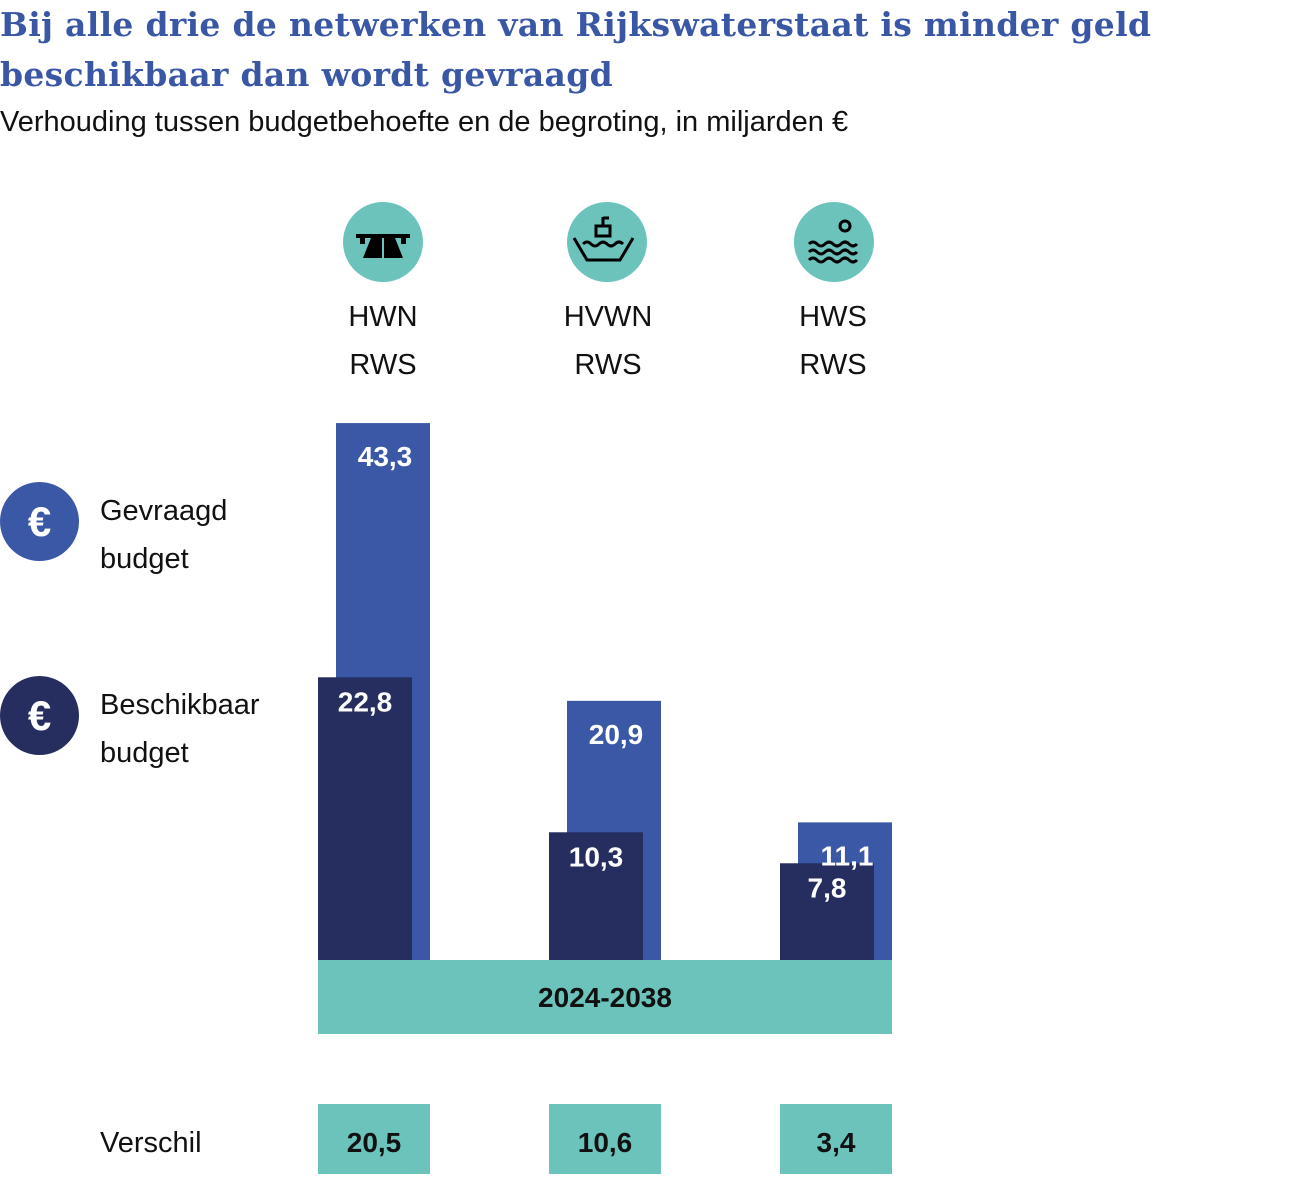 The width and height of the screenshot is (1299, 1178). What do you see at coordinates (39, 715) in the screenshot?
I see `legend-beschikbaar-euro-icon: €` at bounding box center [39, 715].